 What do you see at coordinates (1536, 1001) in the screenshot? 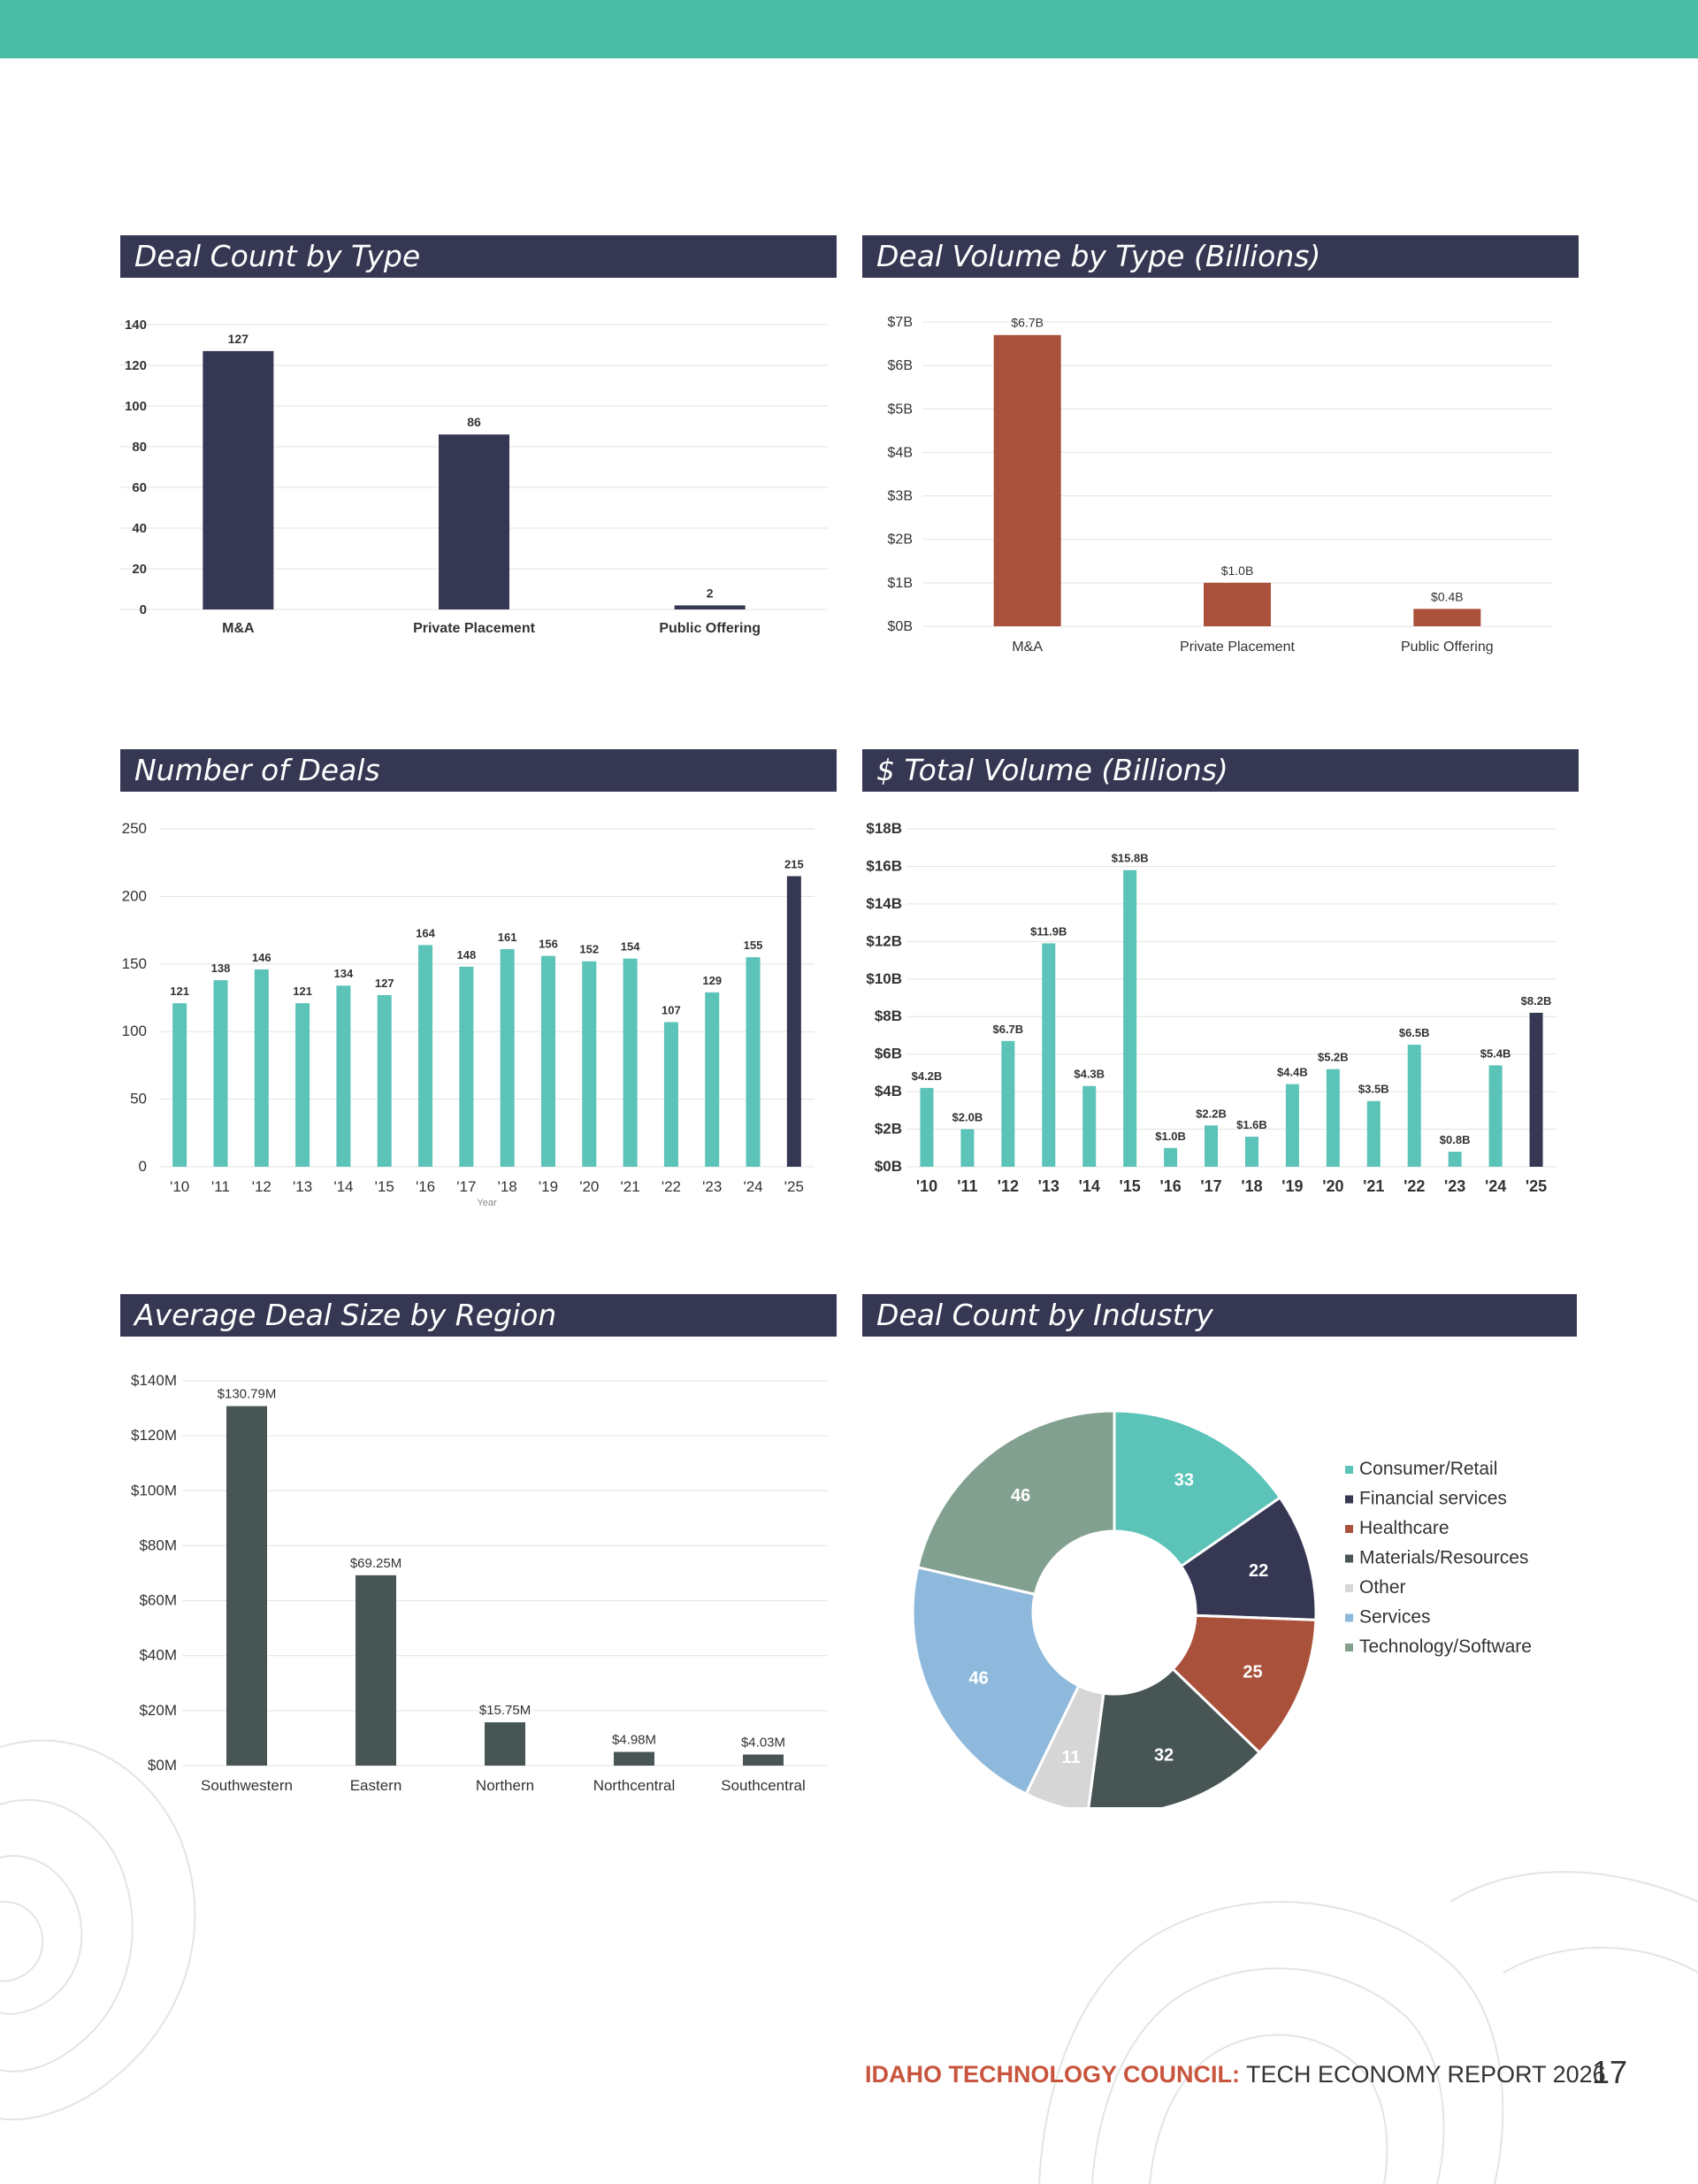
I see `data-label: $8.2B` at bounding box center [1536, 1001].